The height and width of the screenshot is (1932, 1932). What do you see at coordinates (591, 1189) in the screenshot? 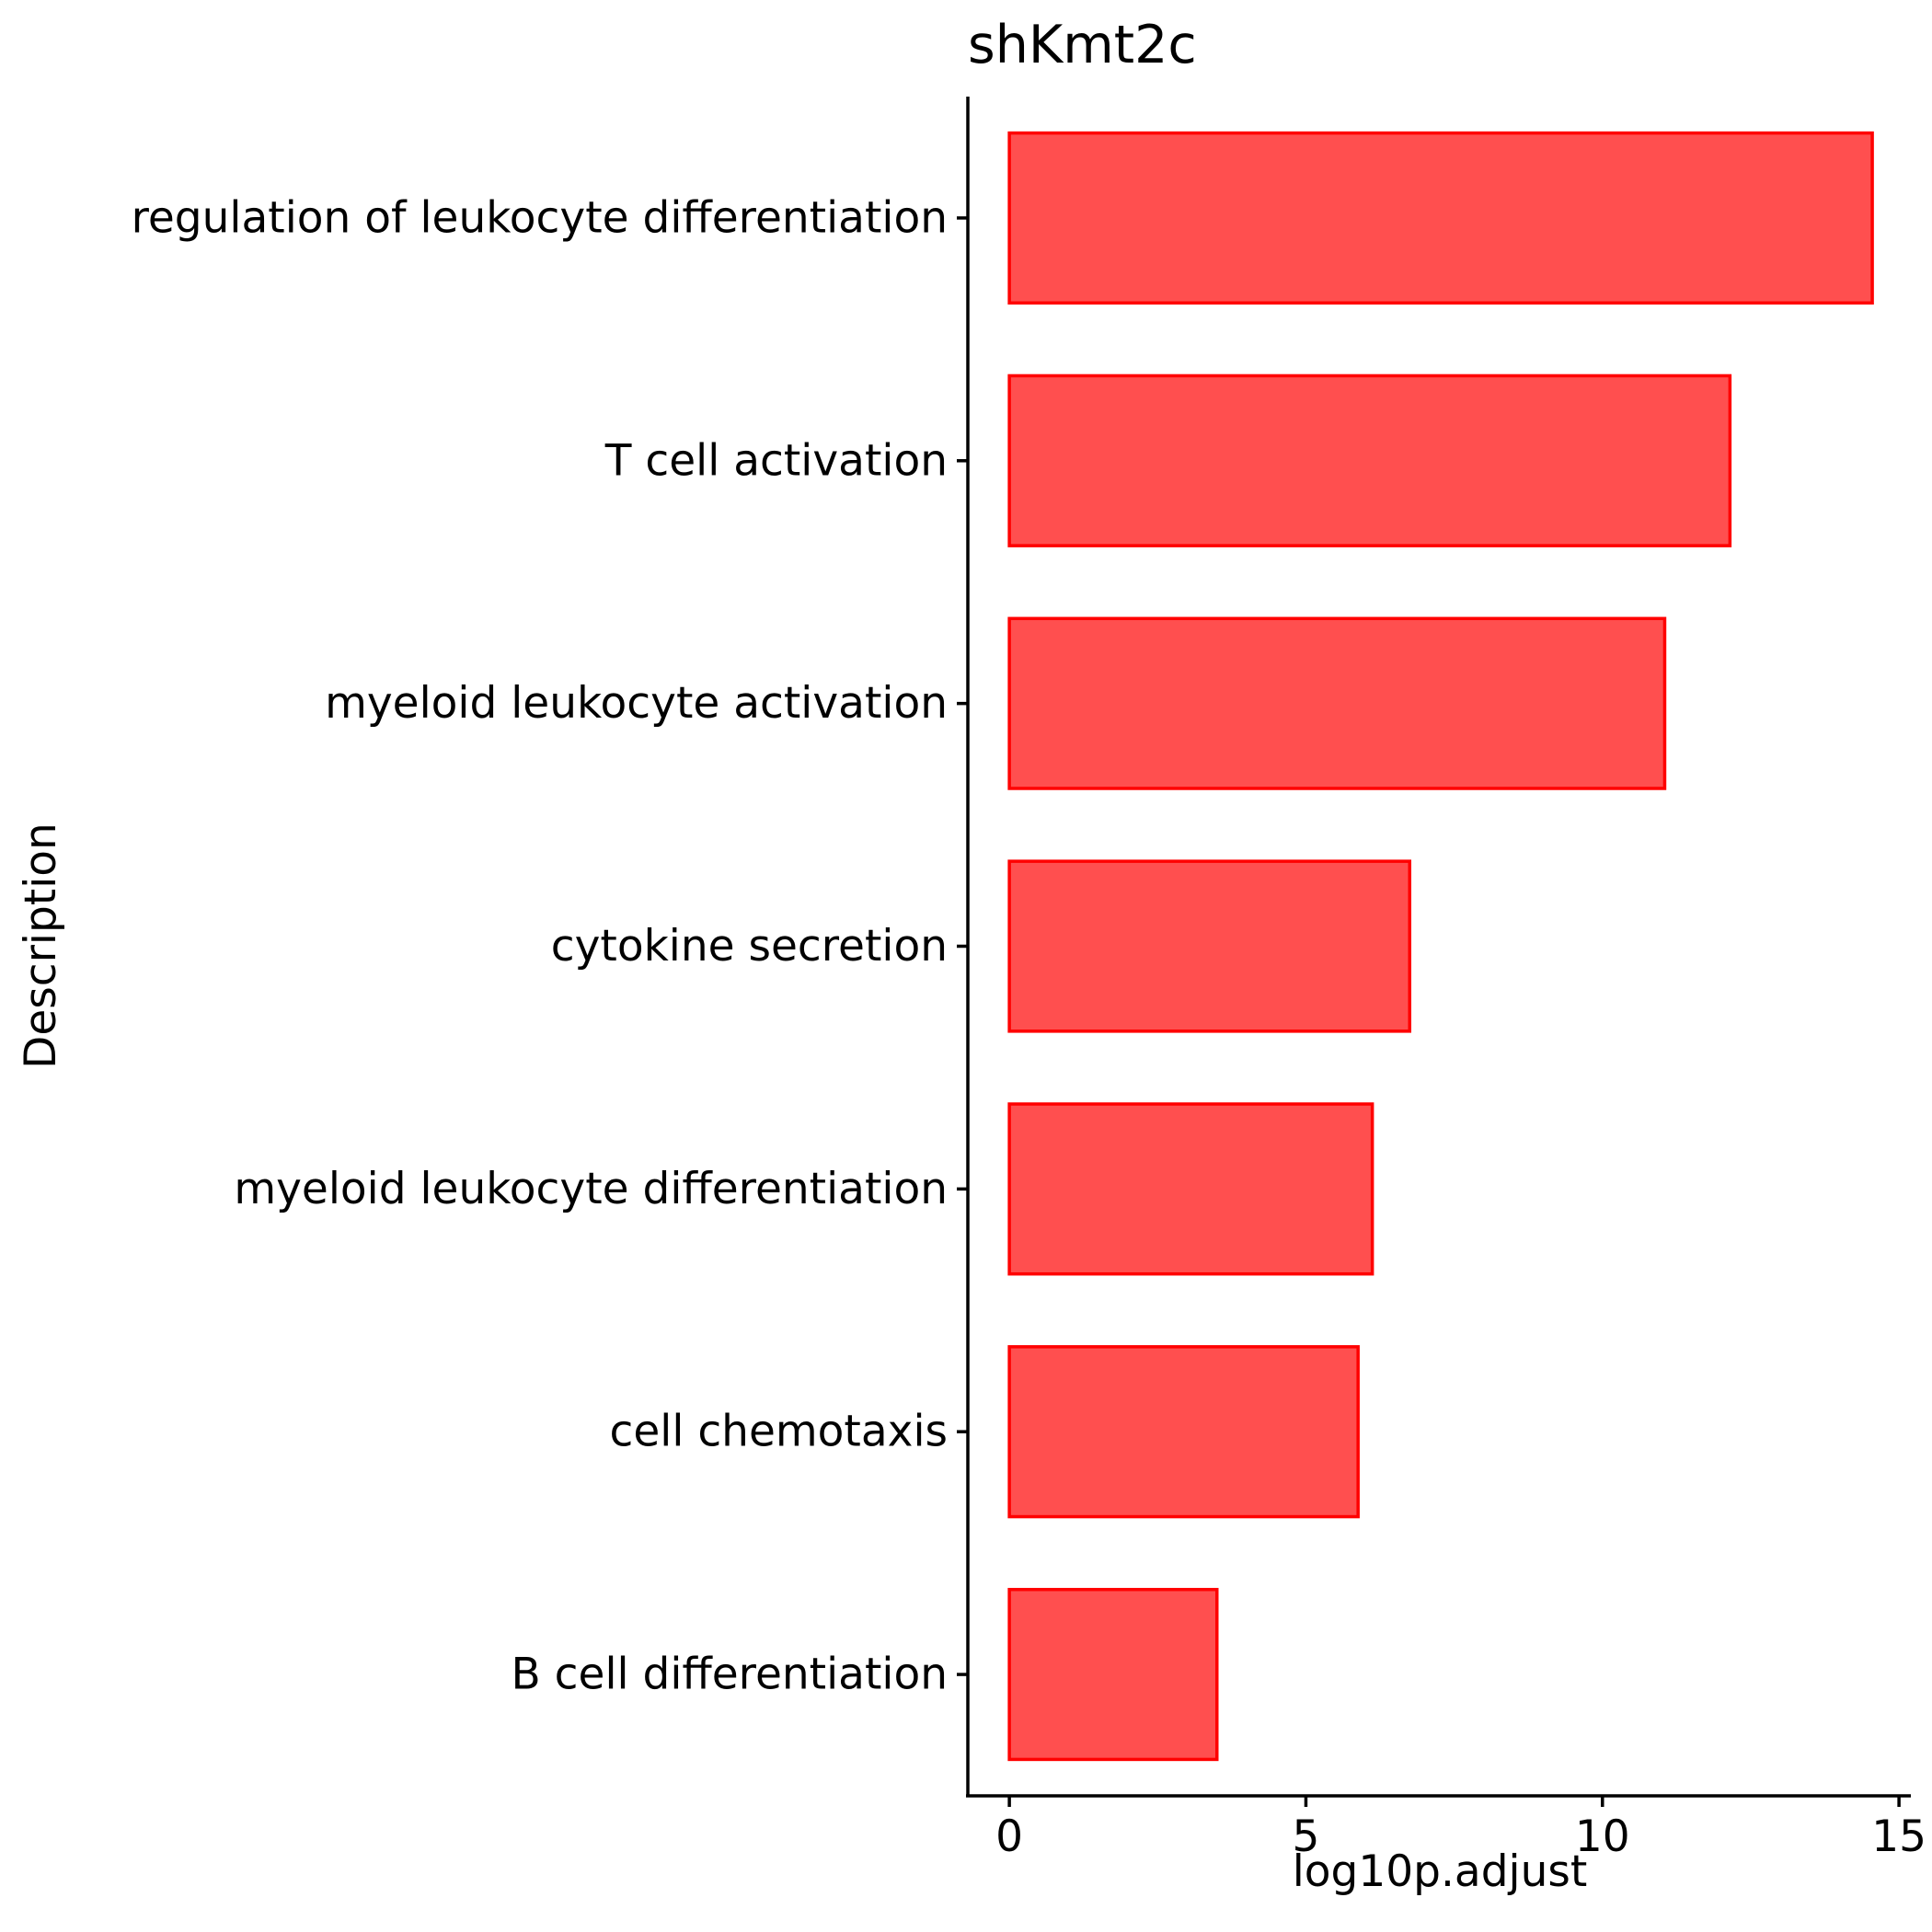
I see `y-tick-label: myeloid leukocyte differentiation` at bounding box center [591, 1189].